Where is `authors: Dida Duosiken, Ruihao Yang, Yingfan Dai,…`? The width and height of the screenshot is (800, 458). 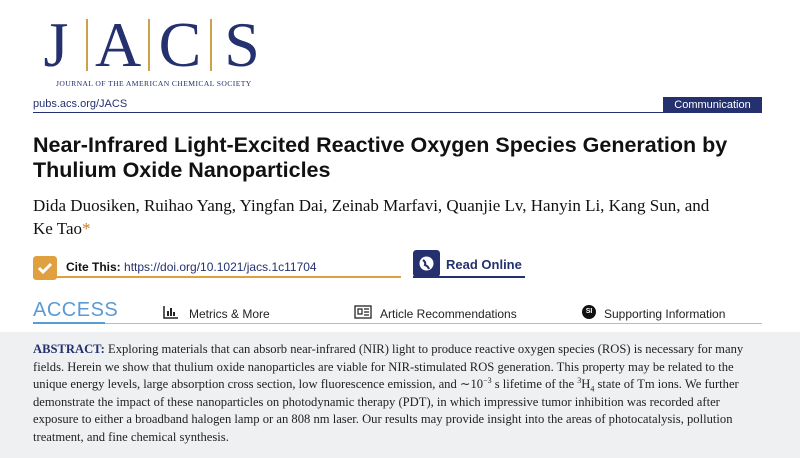
authors: Dida Duosiken, Ruihao Yang, Yingfan Dai,… is located at coordinates (383, 217).